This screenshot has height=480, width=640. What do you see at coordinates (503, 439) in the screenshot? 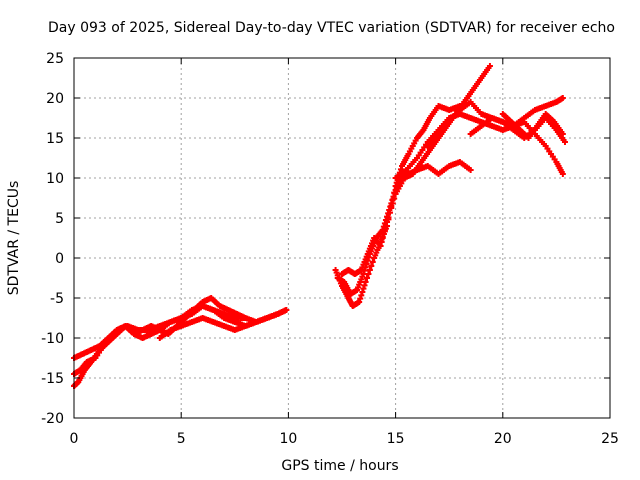
I see `x-tick-label: 20` at bounding box center [503, 439].